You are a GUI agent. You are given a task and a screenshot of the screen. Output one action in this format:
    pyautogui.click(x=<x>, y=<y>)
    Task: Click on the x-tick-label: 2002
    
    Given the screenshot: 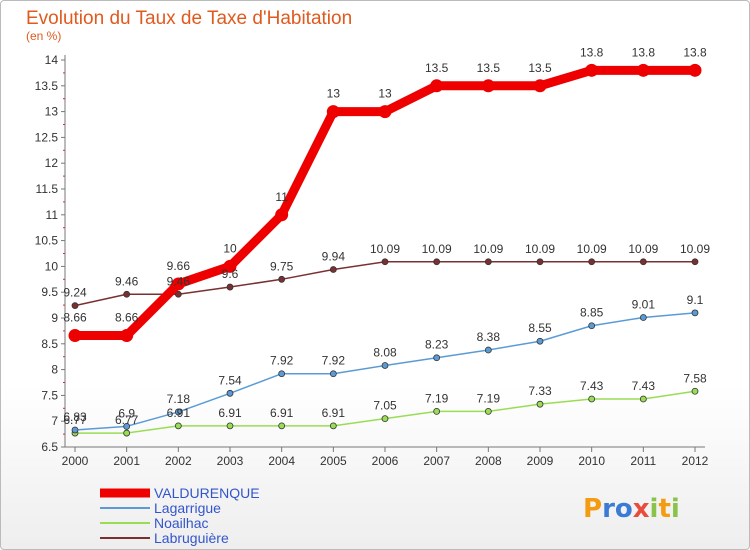 What is the action you would take?
    pyautogui.click(x=178, y=461)
    